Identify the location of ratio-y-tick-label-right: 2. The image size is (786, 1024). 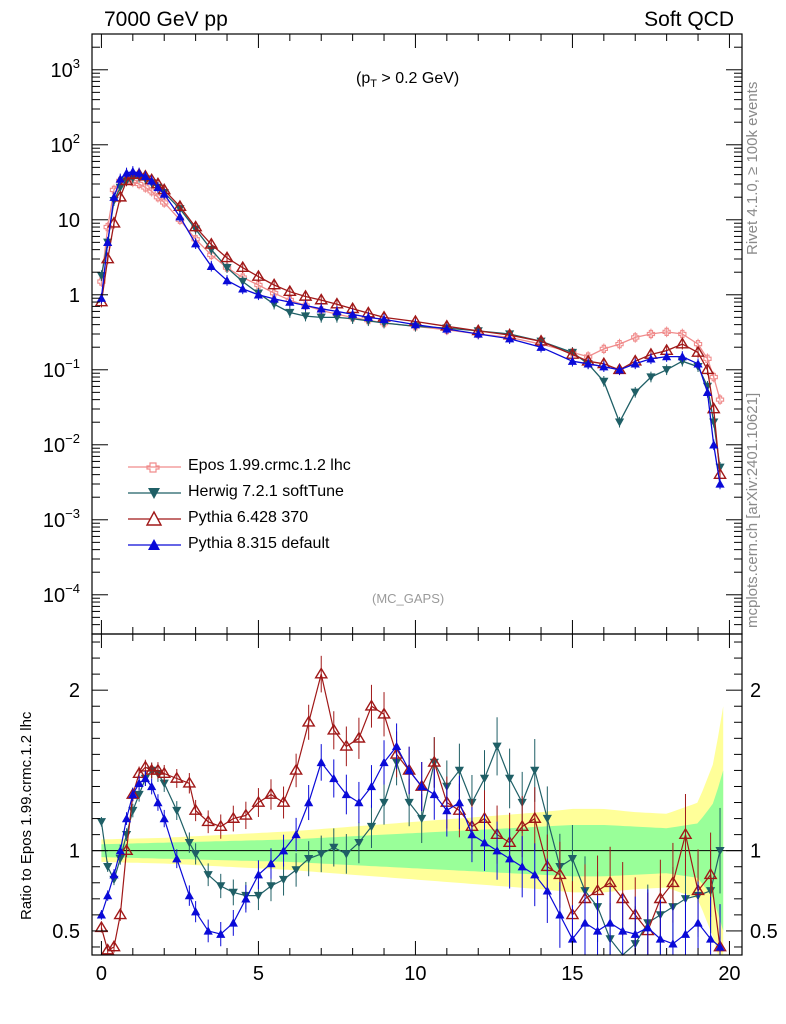
(755, 691).